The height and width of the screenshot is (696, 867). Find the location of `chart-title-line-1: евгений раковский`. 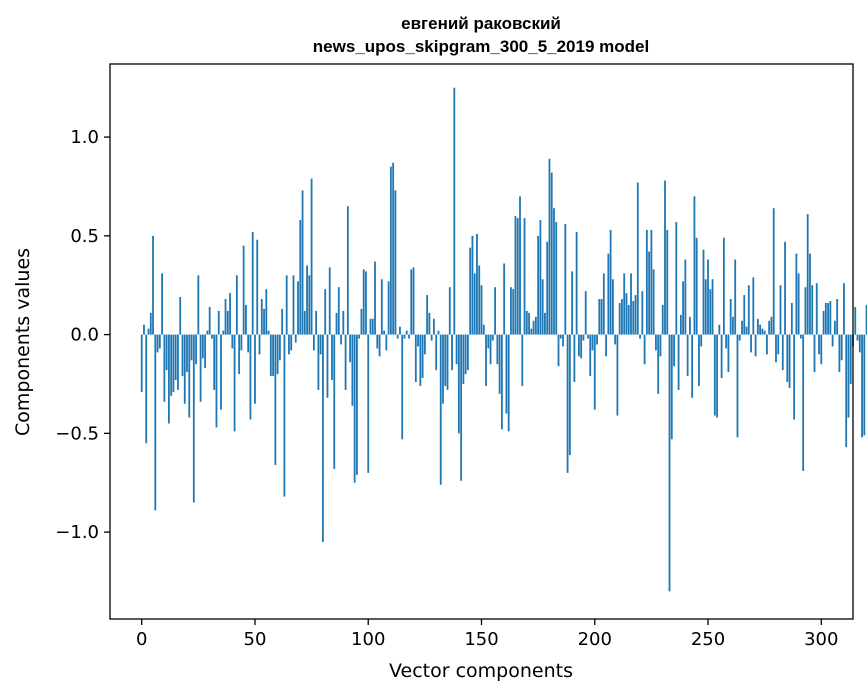

chart-title-line-1: евгений раковский is located at coordinates (481, 23).